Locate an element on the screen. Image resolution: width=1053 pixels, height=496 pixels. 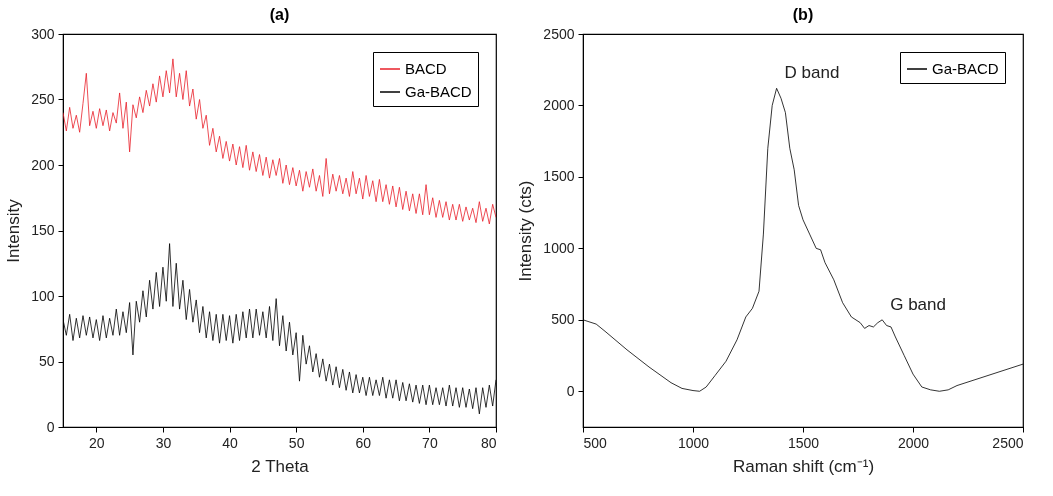
x-tick-label: 30 is located at coordinates (163, 442).